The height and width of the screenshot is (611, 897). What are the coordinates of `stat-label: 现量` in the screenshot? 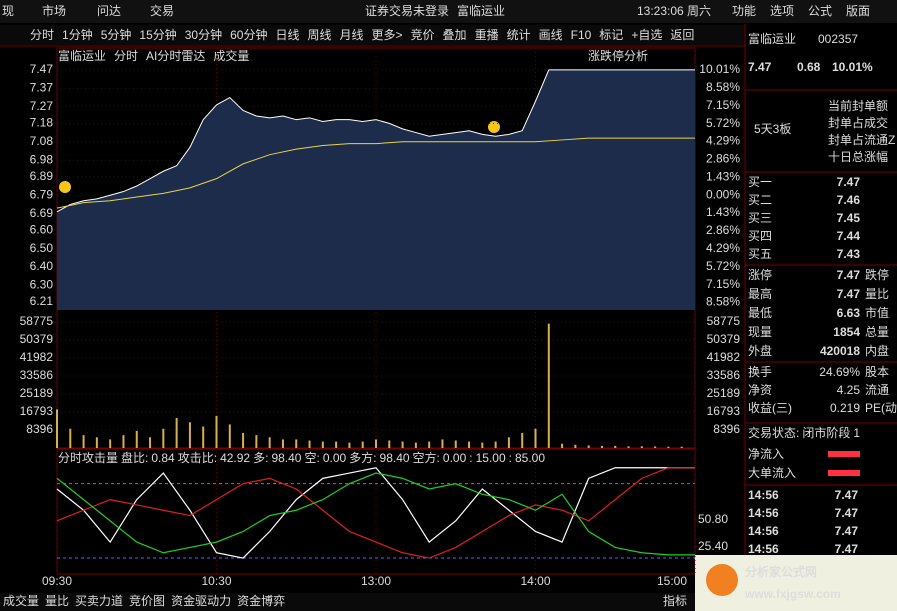 It's located at (760, 332).